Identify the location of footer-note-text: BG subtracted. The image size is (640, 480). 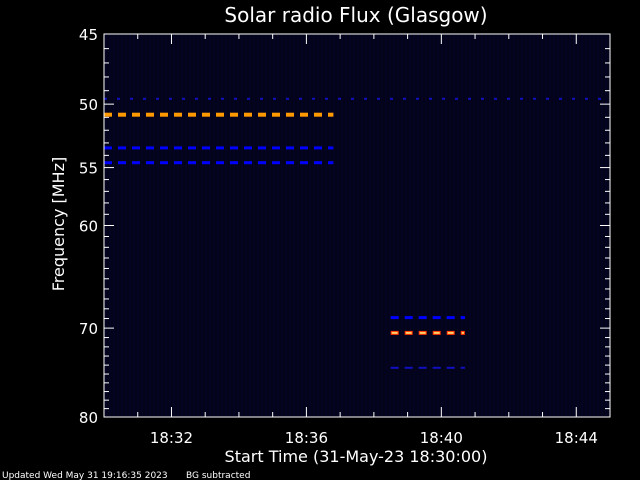
(218, 475).